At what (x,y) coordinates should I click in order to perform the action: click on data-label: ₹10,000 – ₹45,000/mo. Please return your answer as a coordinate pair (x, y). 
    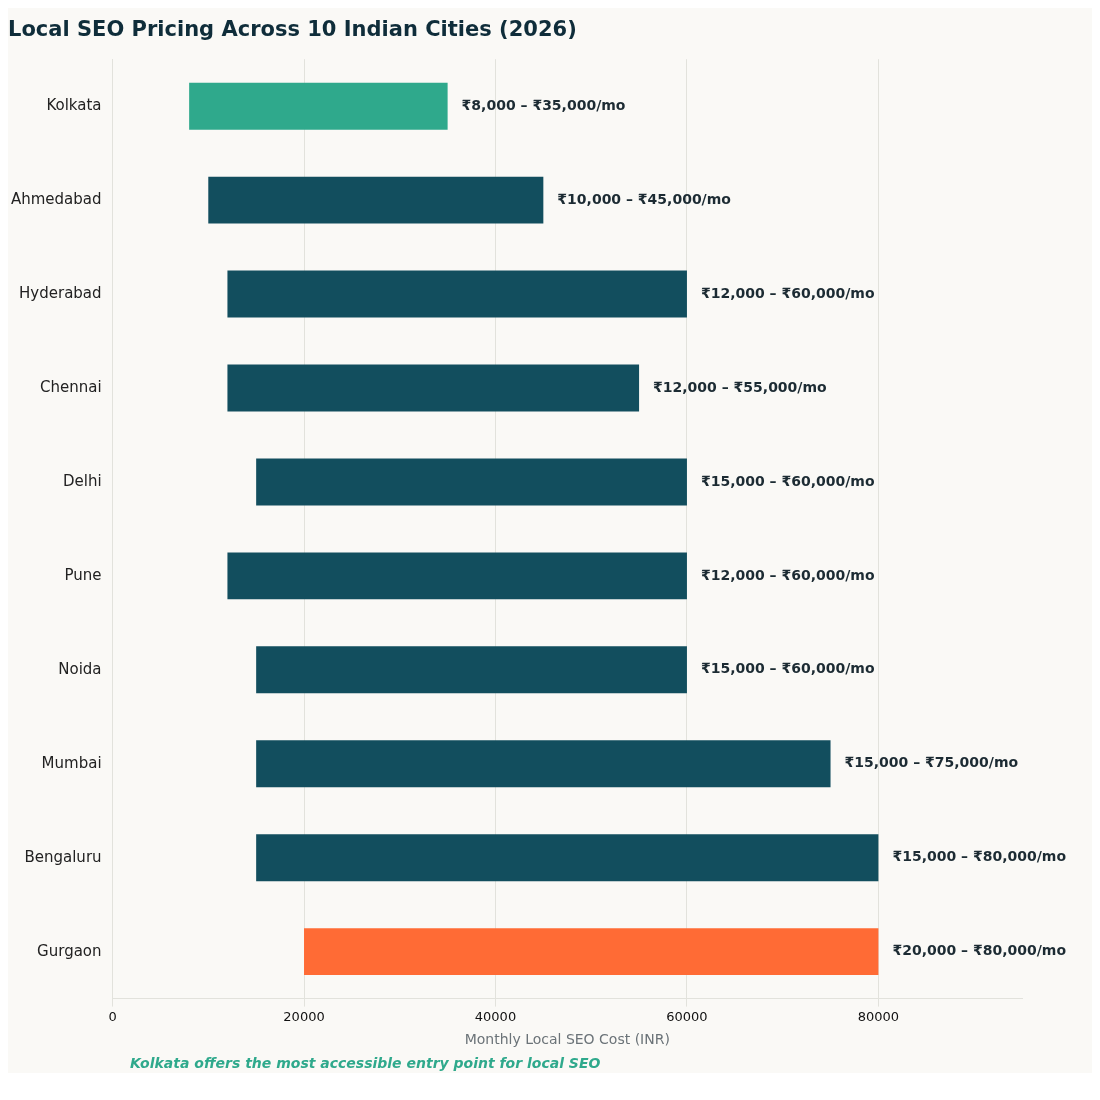
    Looking at the image, I should click on (644, 198).